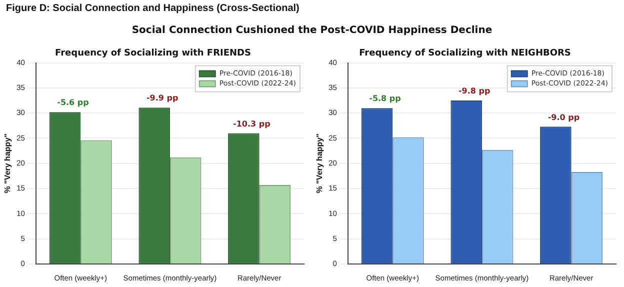  I want to click on annotation: -10.3 pp, so click(252, 123).